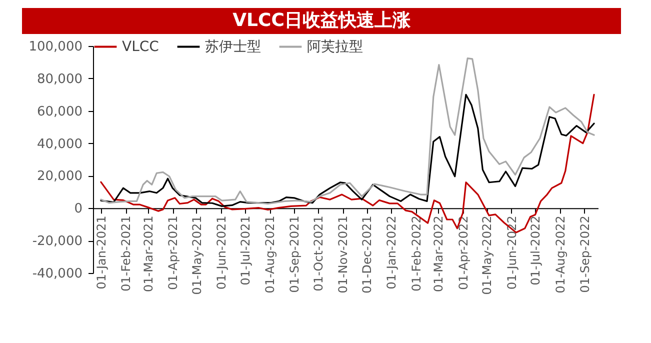 The width and height of the screenshot is (651, 343). Describe the element at coordinates (295, 254) in the screenshot. I see `x-tick-label: 01-Sep-2021` at that location.